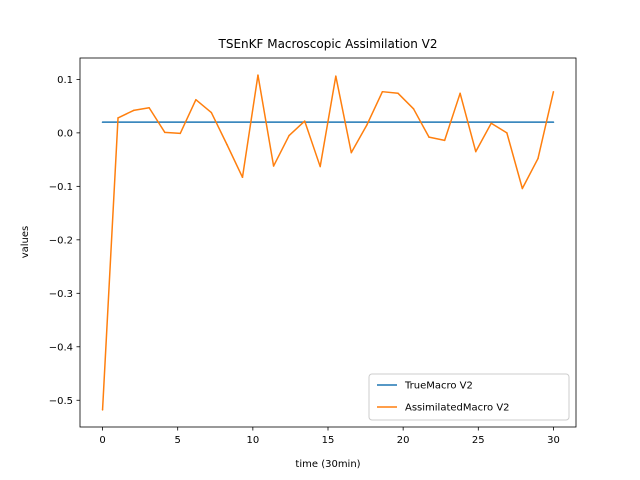 This screenshot has height=480, width=640. What do you see at coordinates (61, 347) in the screenshot?
I see `y-tick-label: −0.4` at bounding box center [61, 347].